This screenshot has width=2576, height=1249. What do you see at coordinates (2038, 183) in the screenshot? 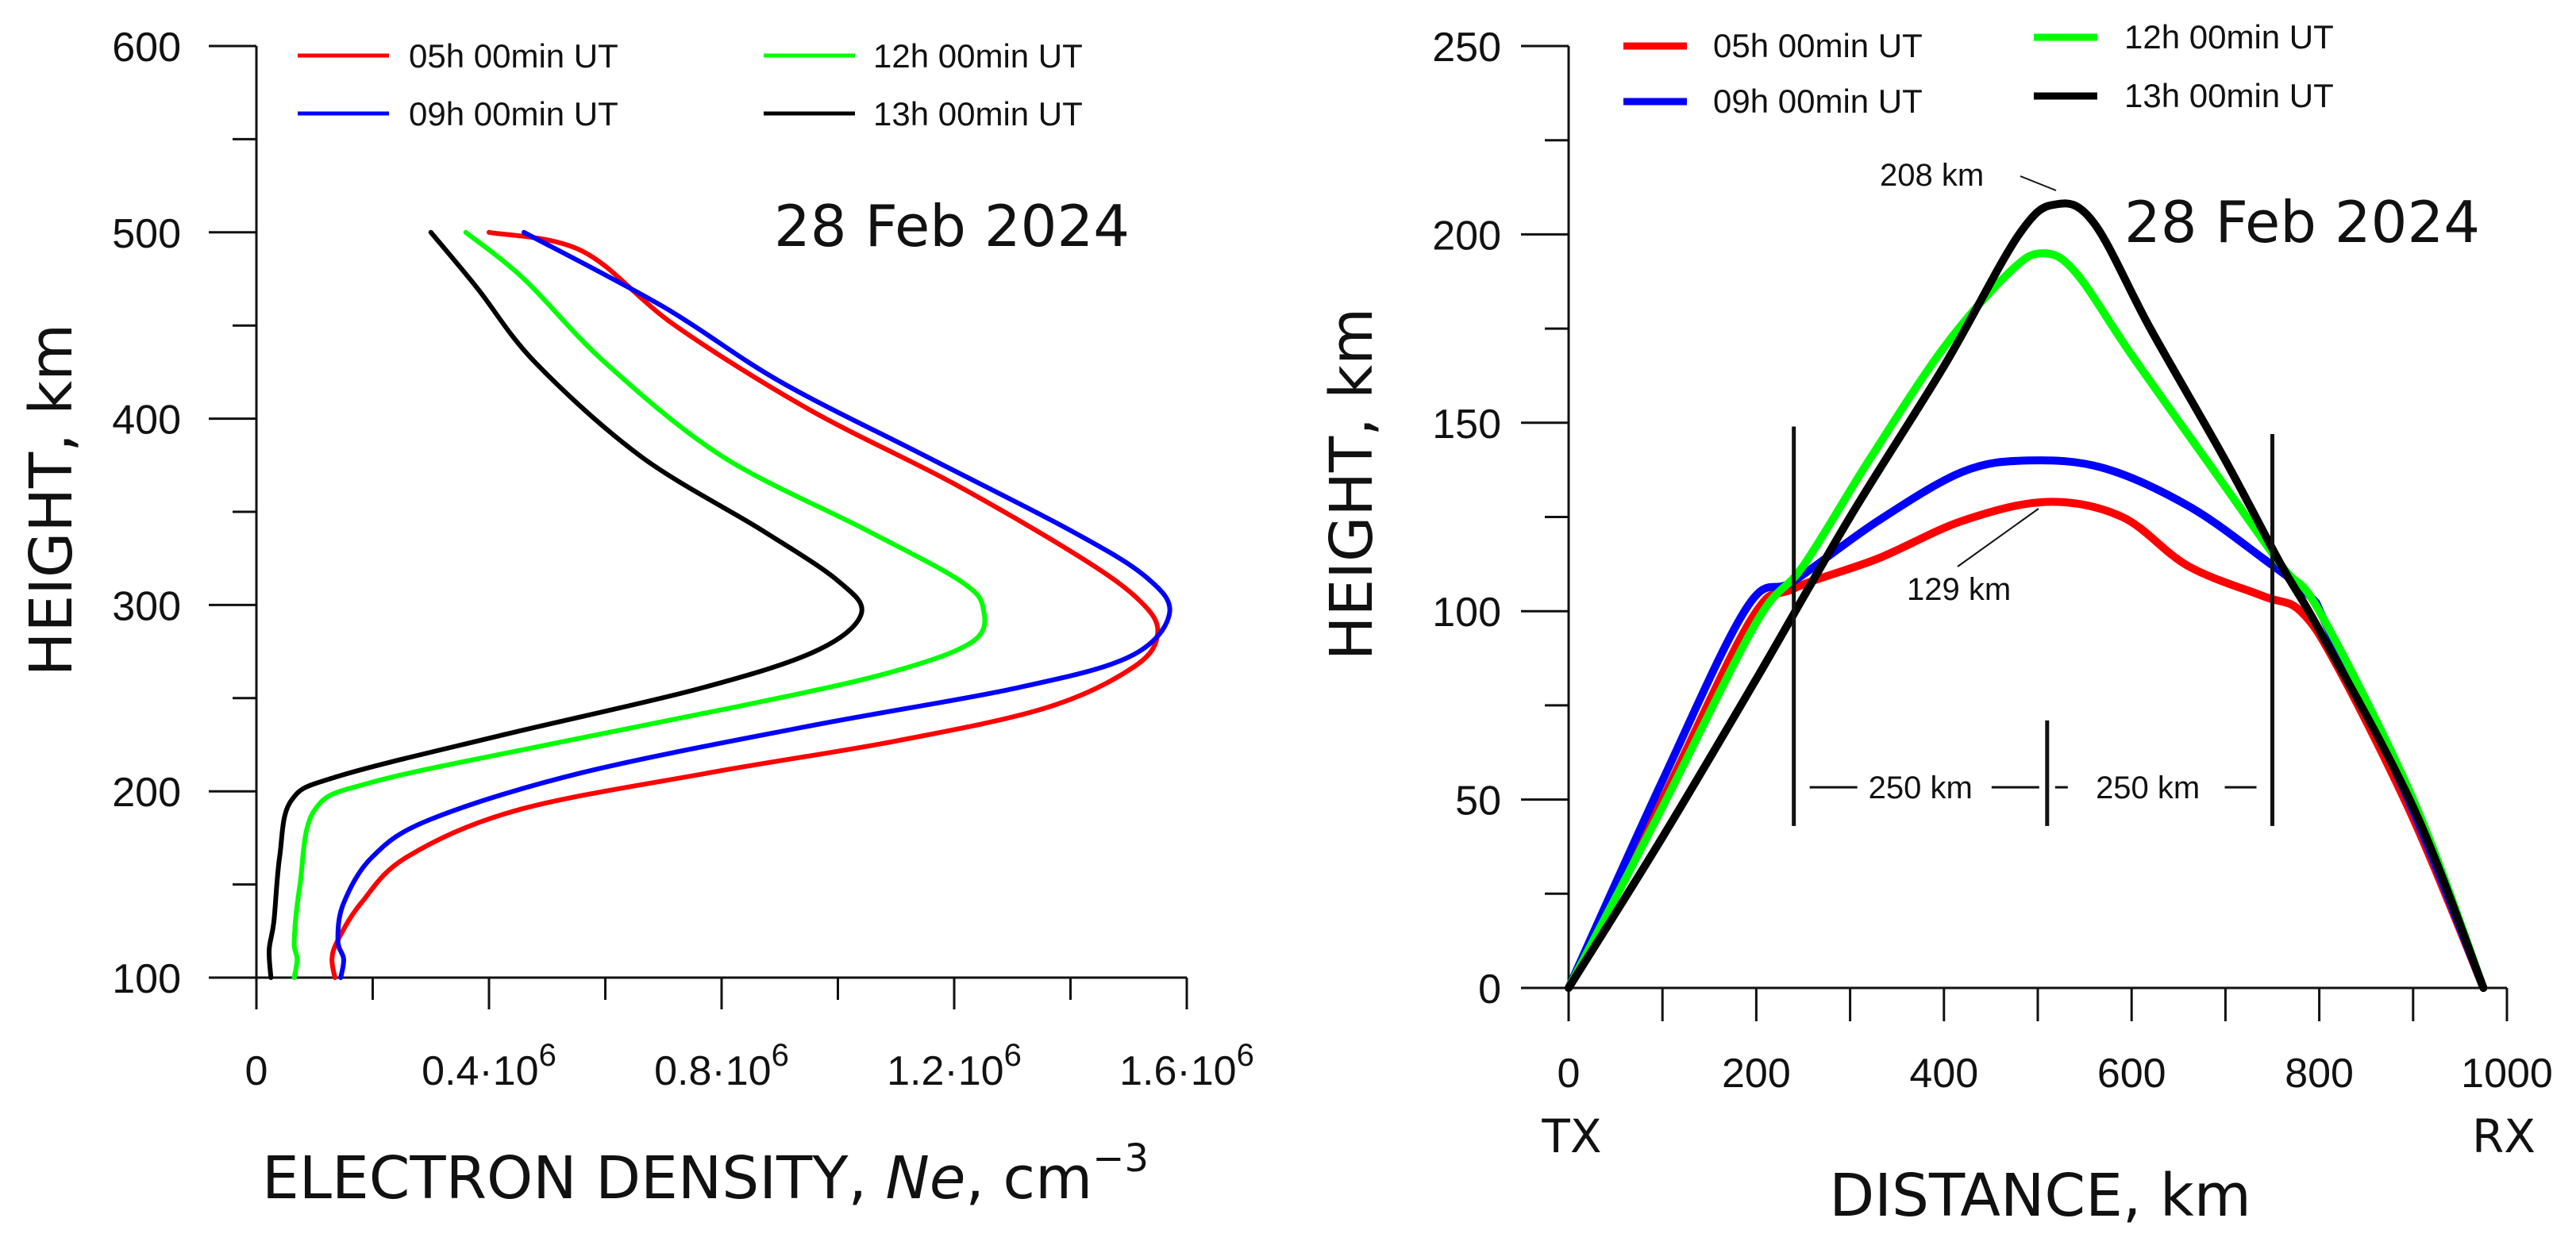
I see `annotation-peak-13h-leader` at bounding box center [2038, 183].